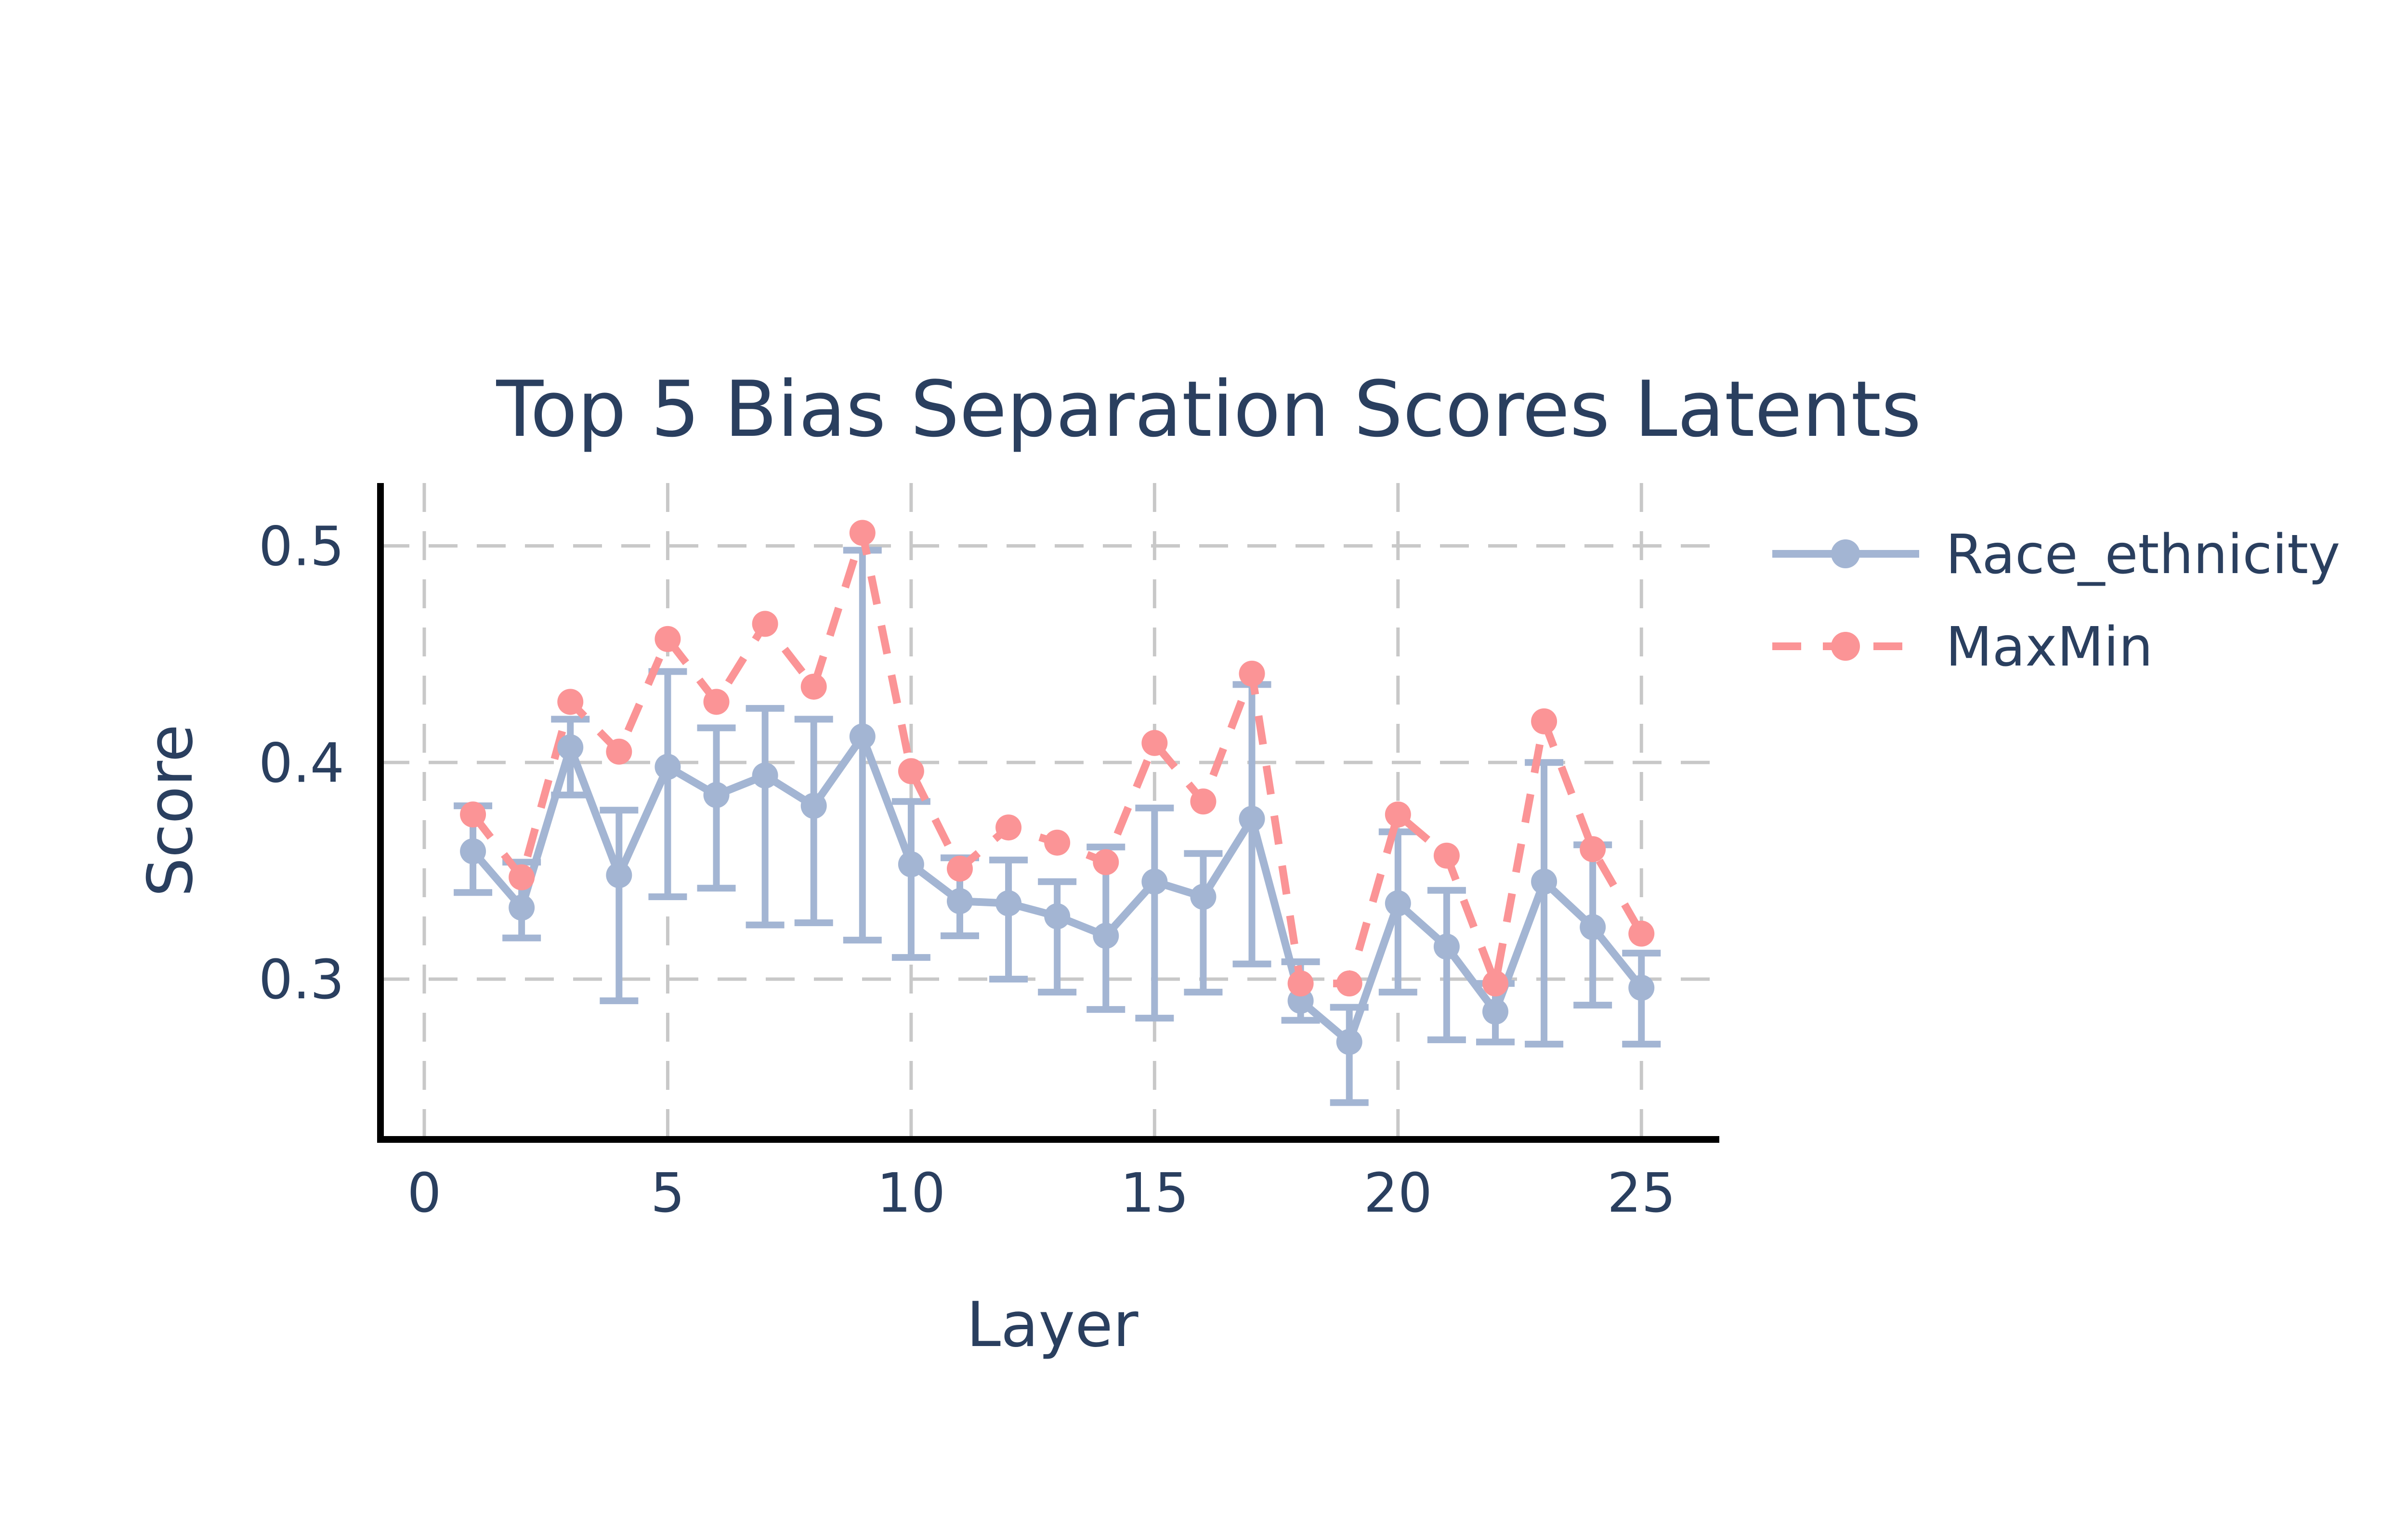  What do you see at coordinates (301, 980) in the screenshot?
I see `y-tick-label-0: 0.3` at bounding box center [301, 980].